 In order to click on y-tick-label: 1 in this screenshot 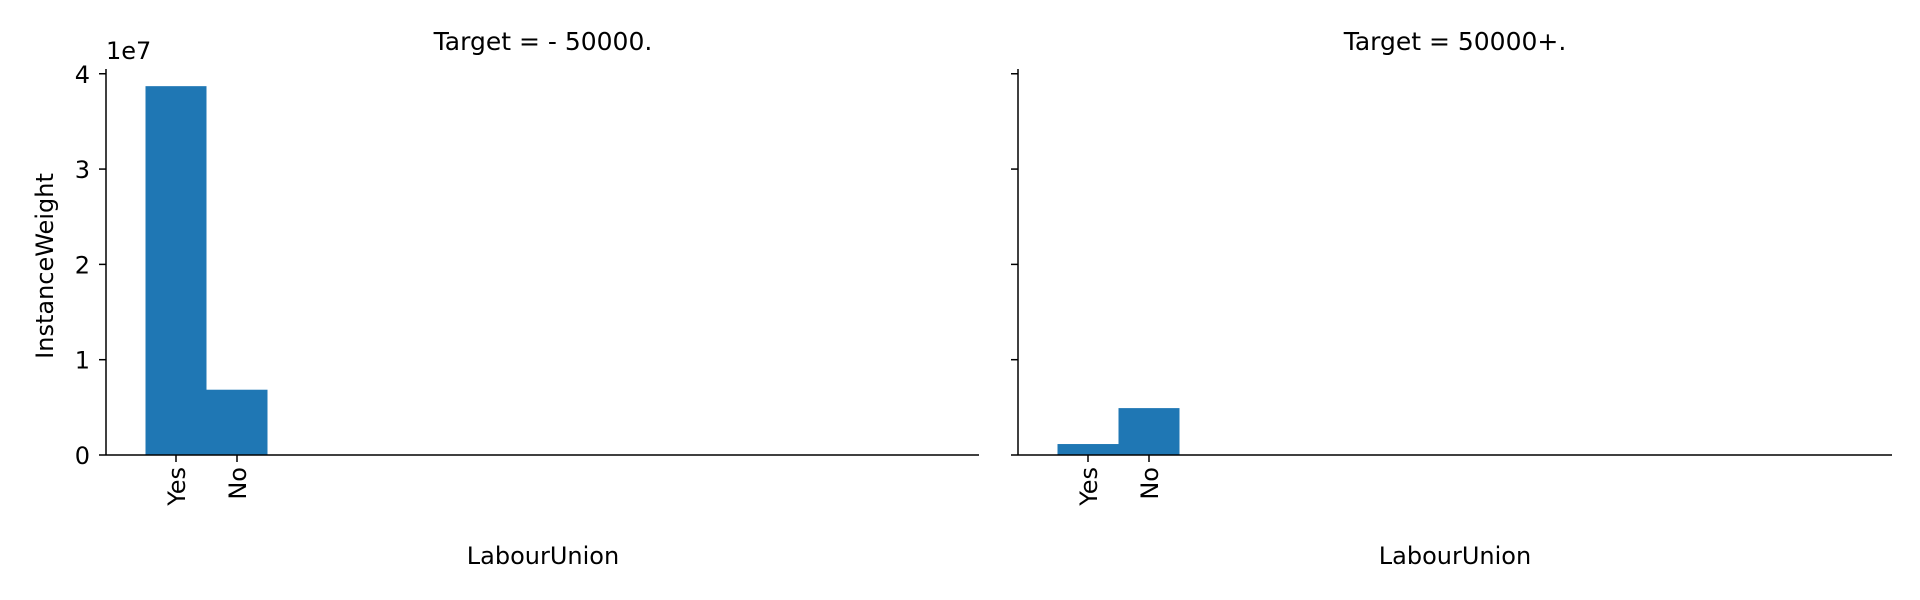, I will do `click(82, 361)`.